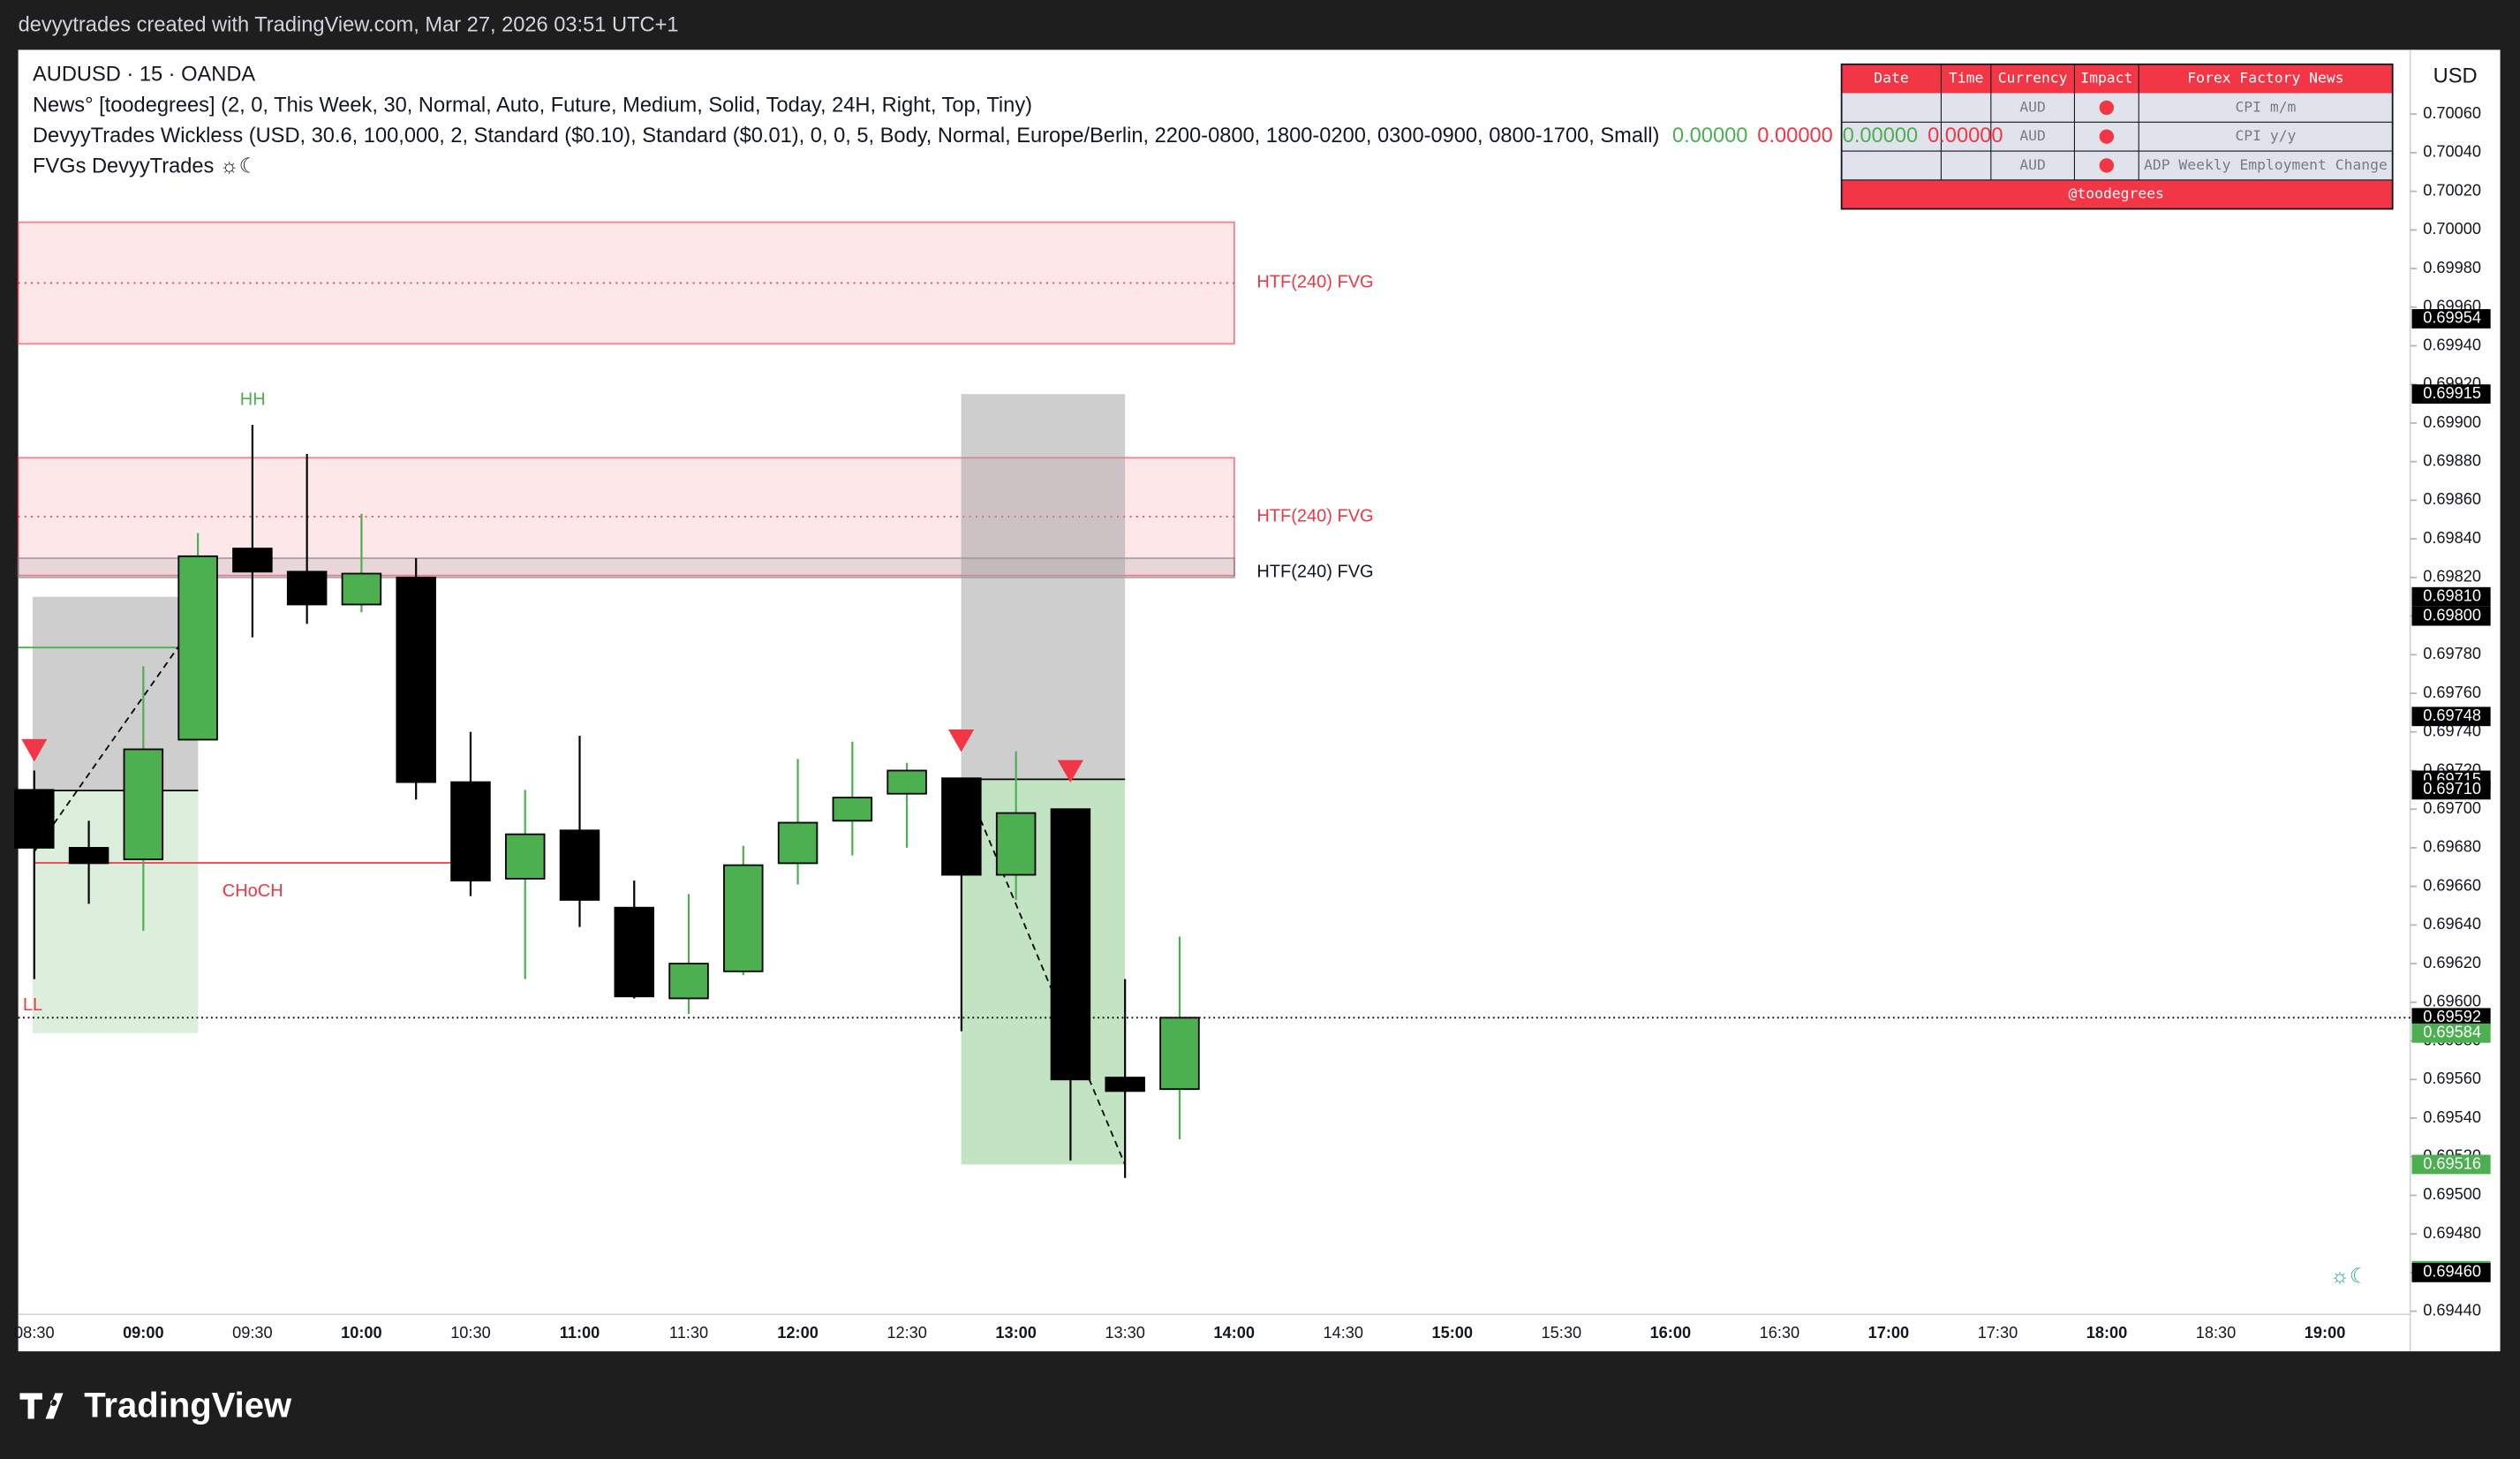 The width and height of the screenshot is (2520, 1459). What do you see at coordinates (2452, 229) in the screenshot?
I see `y-tick-label: 0.70000` at bounding box center [2452, 229].